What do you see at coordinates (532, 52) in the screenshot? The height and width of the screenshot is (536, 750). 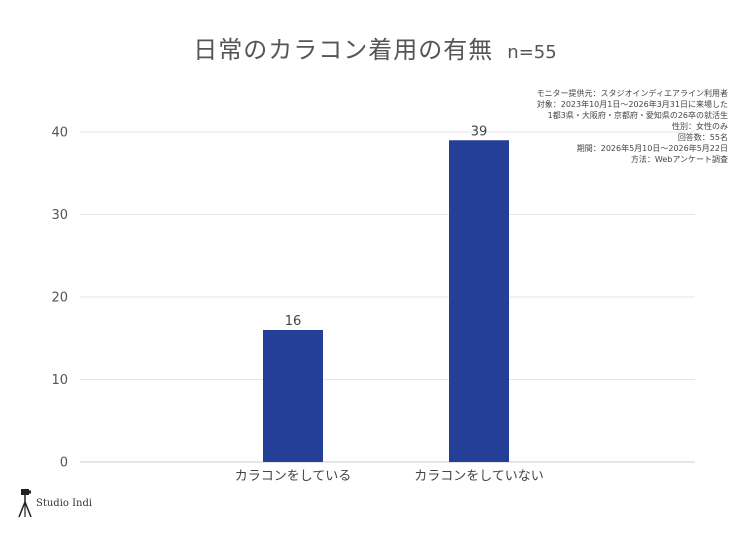 I see `chart-subtitle: n=55` at bounding box center [532, 52].